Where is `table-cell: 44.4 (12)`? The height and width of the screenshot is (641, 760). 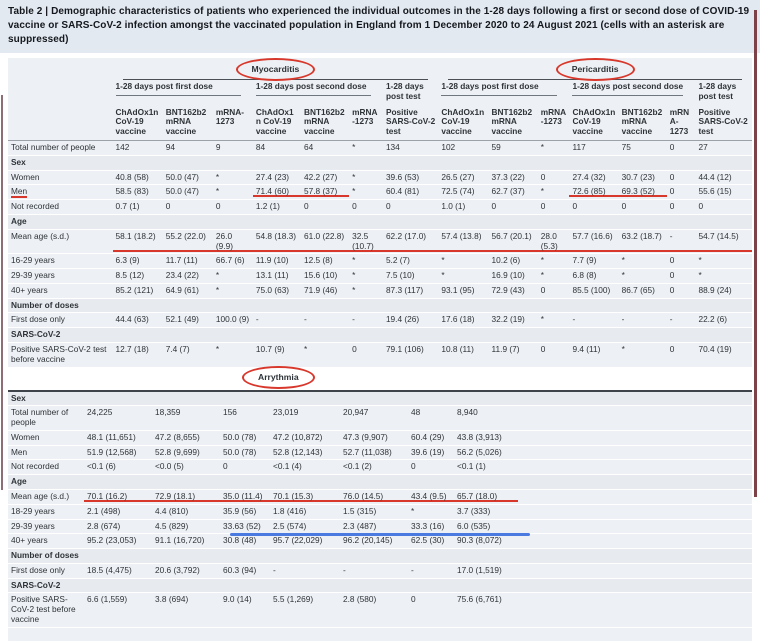
table-cell: 44.4 (12) is located at coordinates (723, 178).